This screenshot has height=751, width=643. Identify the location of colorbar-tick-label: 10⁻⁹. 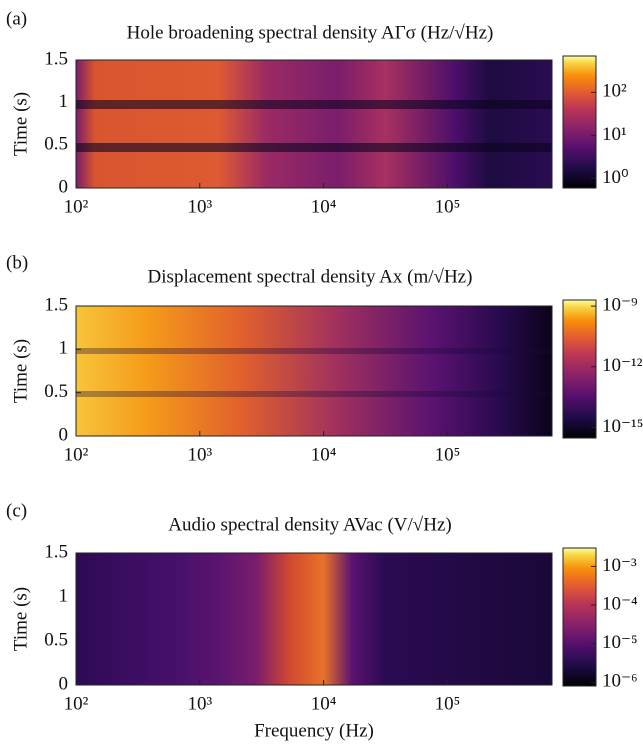
(620, 304).